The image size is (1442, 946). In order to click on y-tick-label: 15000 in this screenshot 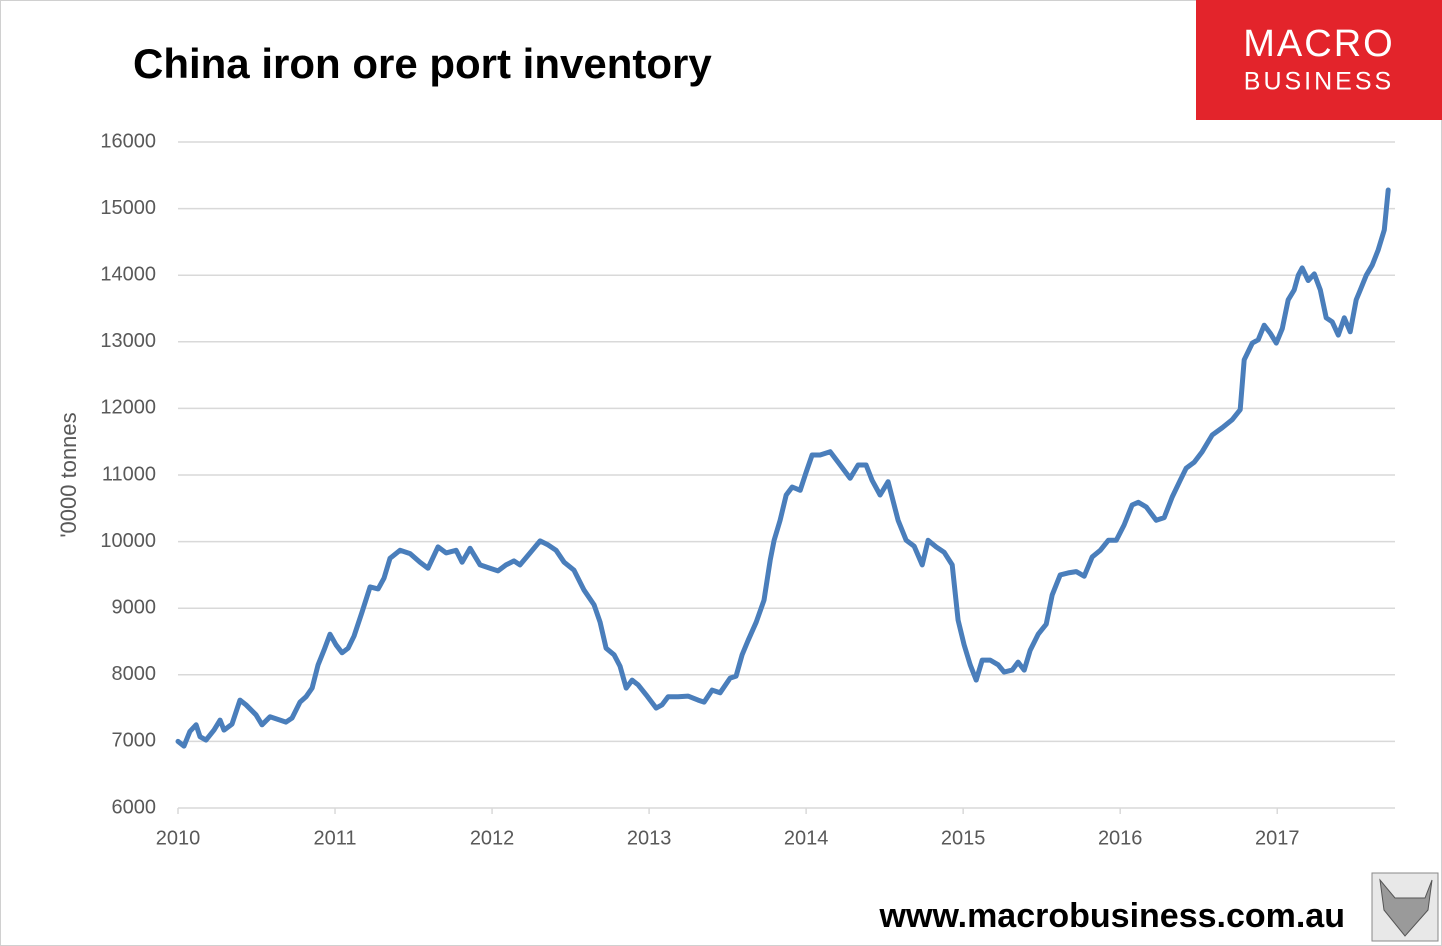, I will do `click(128, 208)`.